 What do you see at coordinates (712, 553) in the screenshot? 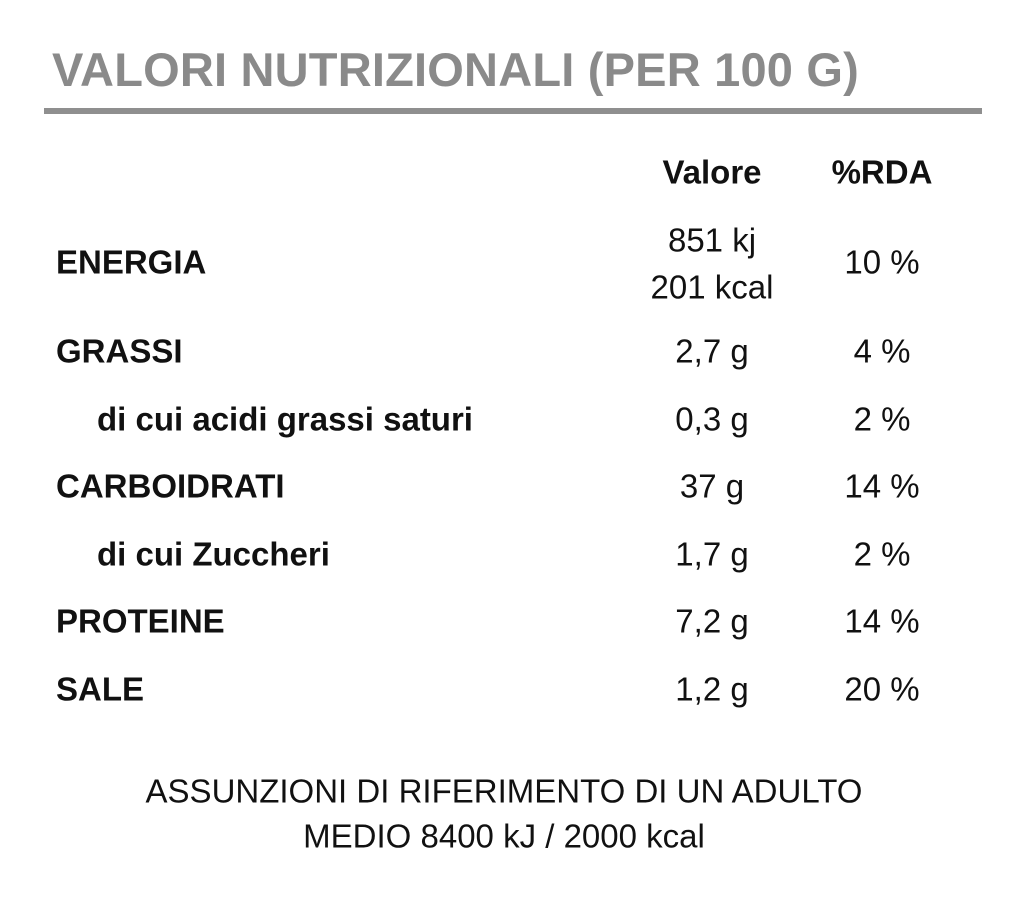
I see `row-value: 1,7 g` at bounding box center [712, 553].